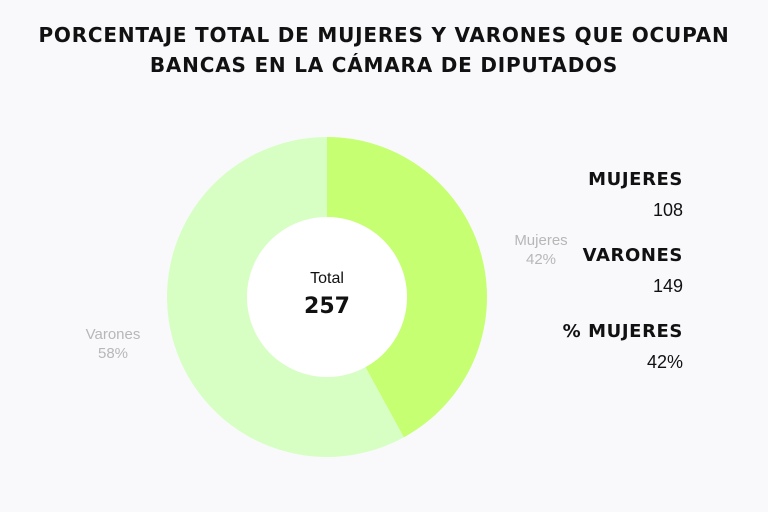  What do you see at coordinates (541, 240) in the screenshot?
I see `slice-name-mujeres: Mujeres` at bounding box center [541, 240].